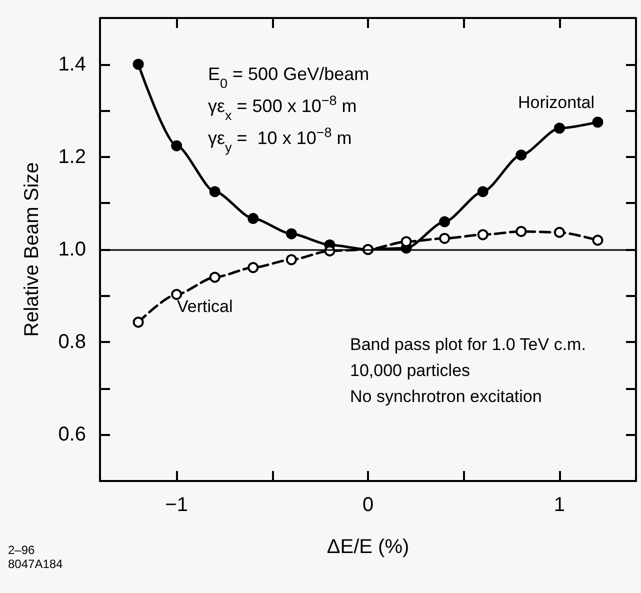  I want to click on x-tick-label: −1, so click(176, 505).